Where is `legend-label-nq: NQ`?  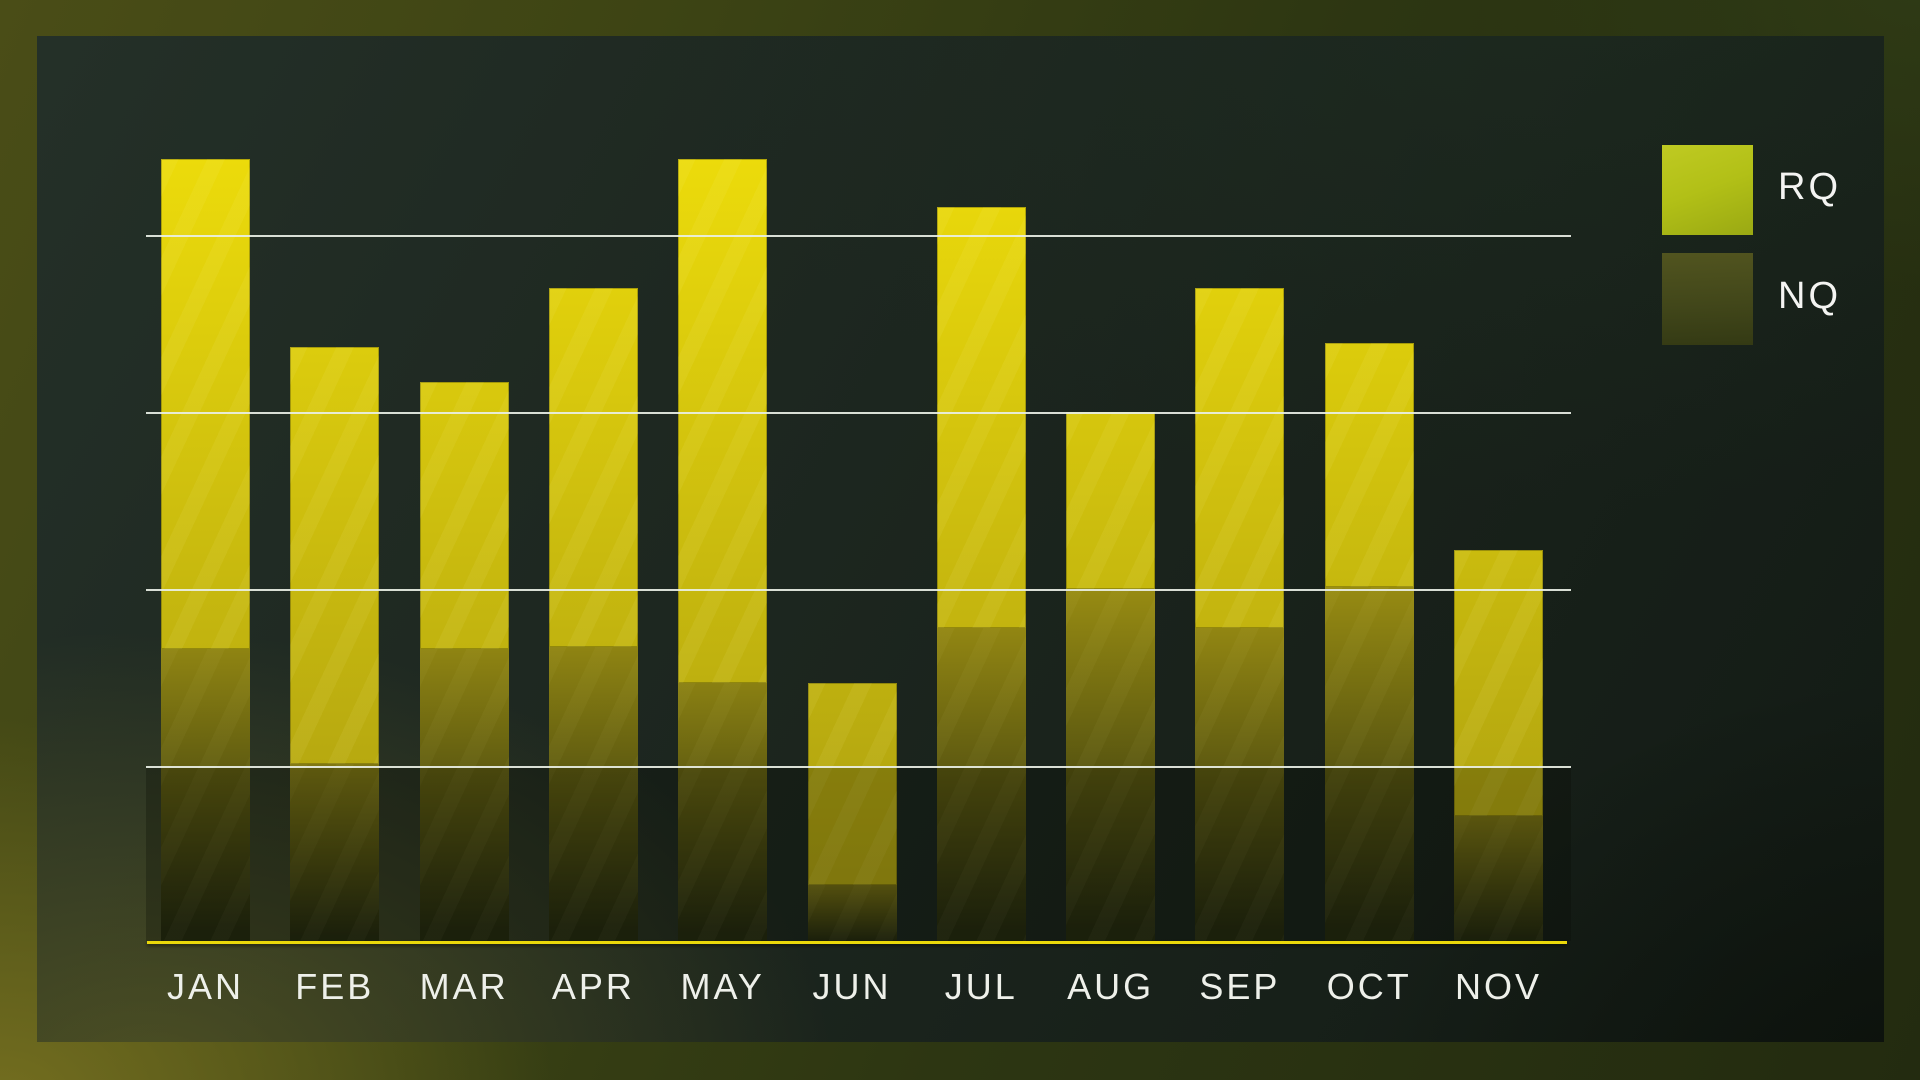 legend-label-nq: NQ is located at coordinates (1809, 296).